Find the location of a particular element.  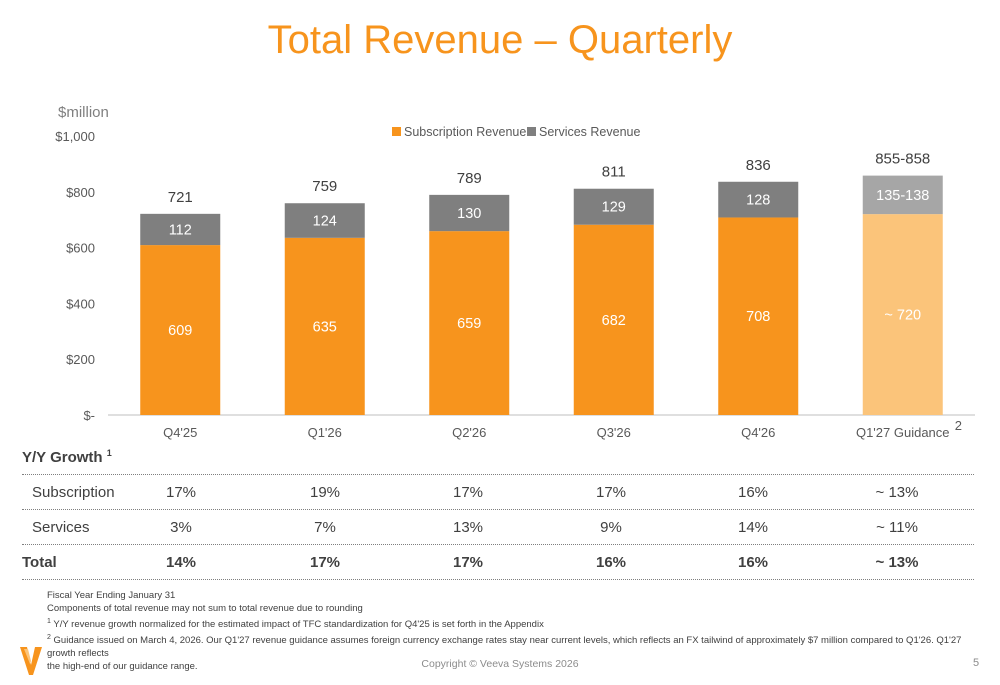

page-title: Total Revenue – Quarterly is located at coordinates (500, 40).